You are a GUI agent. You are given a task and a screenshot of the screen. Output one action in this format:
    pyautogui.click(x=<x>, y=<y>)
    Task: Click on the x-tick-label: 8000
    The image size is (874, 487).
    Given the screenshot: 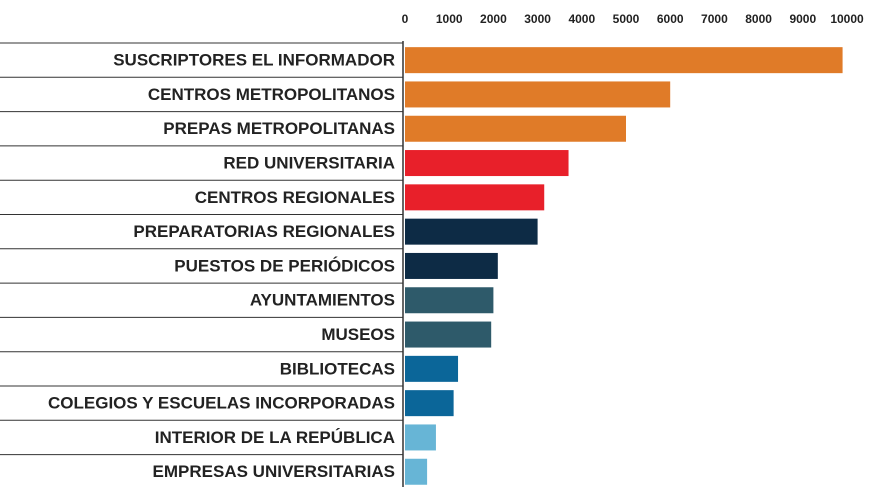 What is the action you would take?
    pyautogui.click(x=758, y=19)
    